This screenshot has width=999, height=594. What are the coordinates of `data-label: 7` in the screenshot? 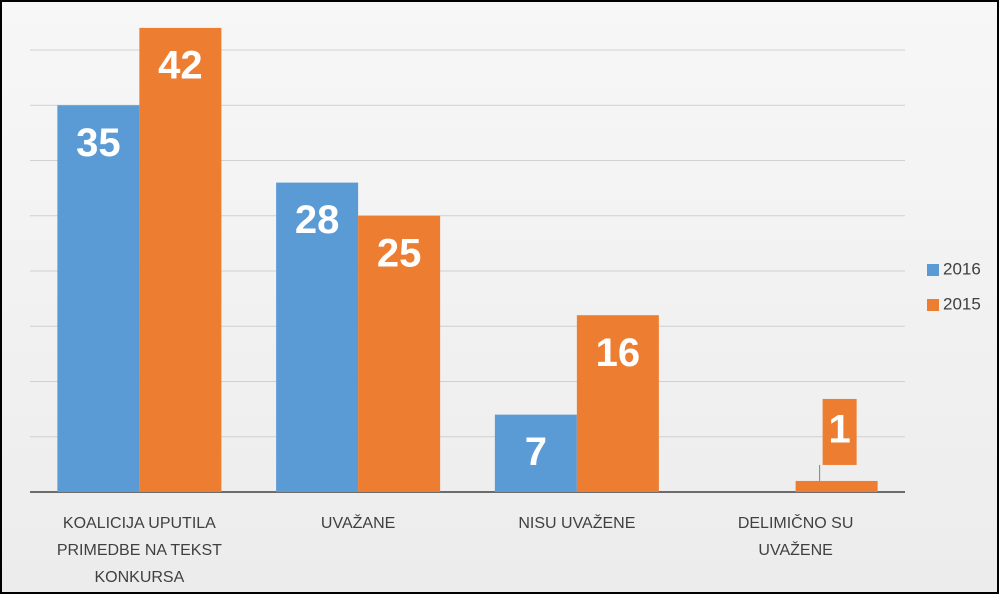 It's located at (536, 452).